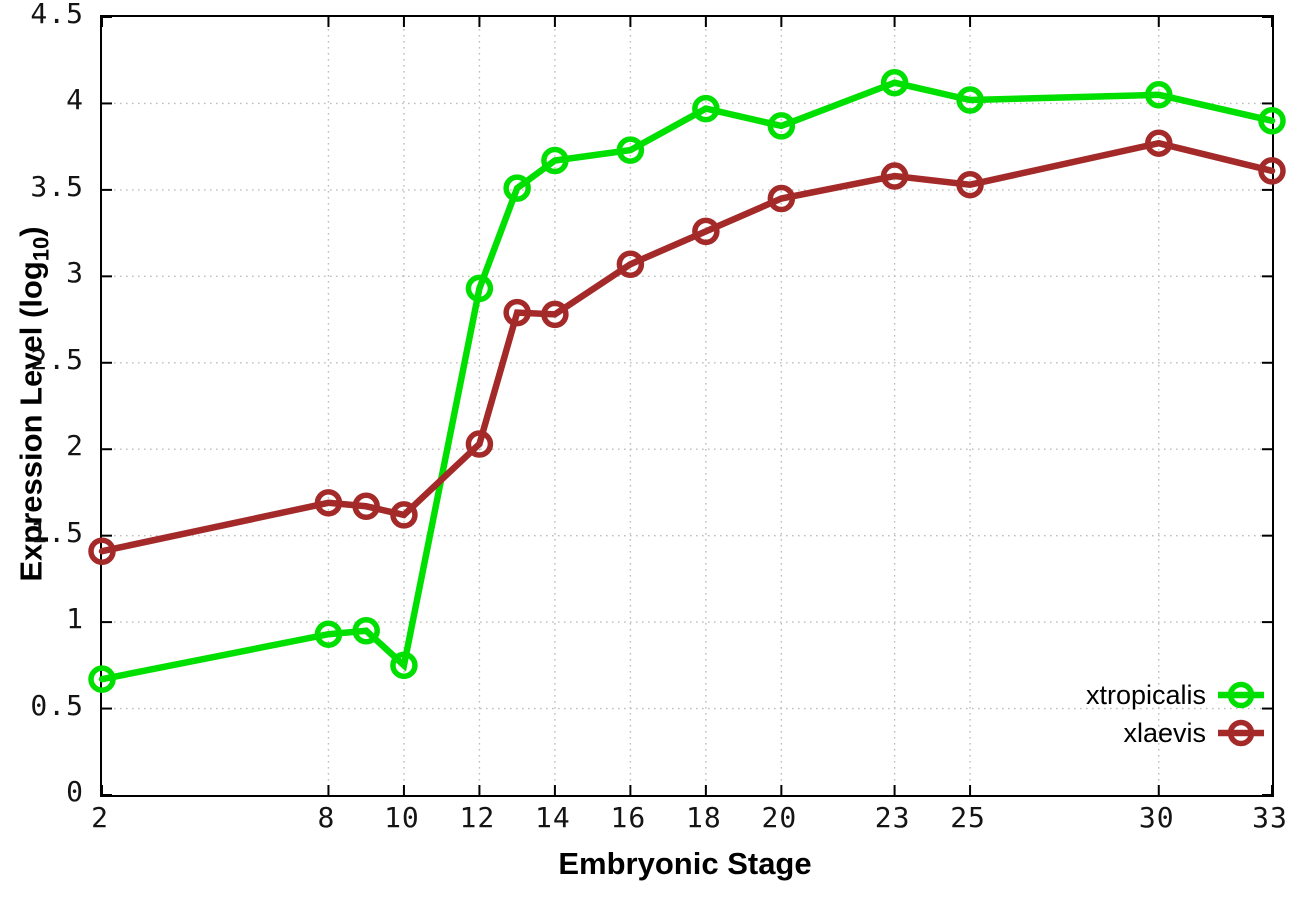 This screenshot has width=1296, height=907. What do you see at coordinates (1156, 817) in the screenshot?
I see `x-tick-label: 30` at bounding box center [1156, 817].